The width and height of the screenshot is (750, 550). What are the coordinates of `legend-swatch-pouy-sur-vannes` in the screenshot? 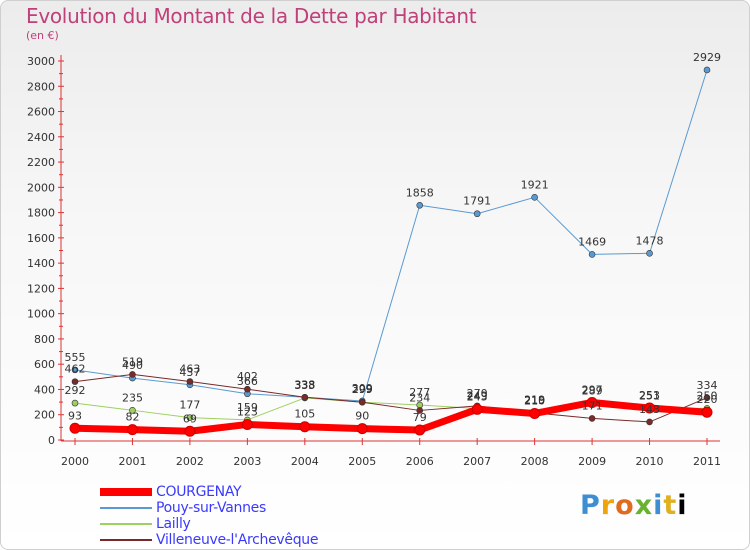 It's located at (126, 508).